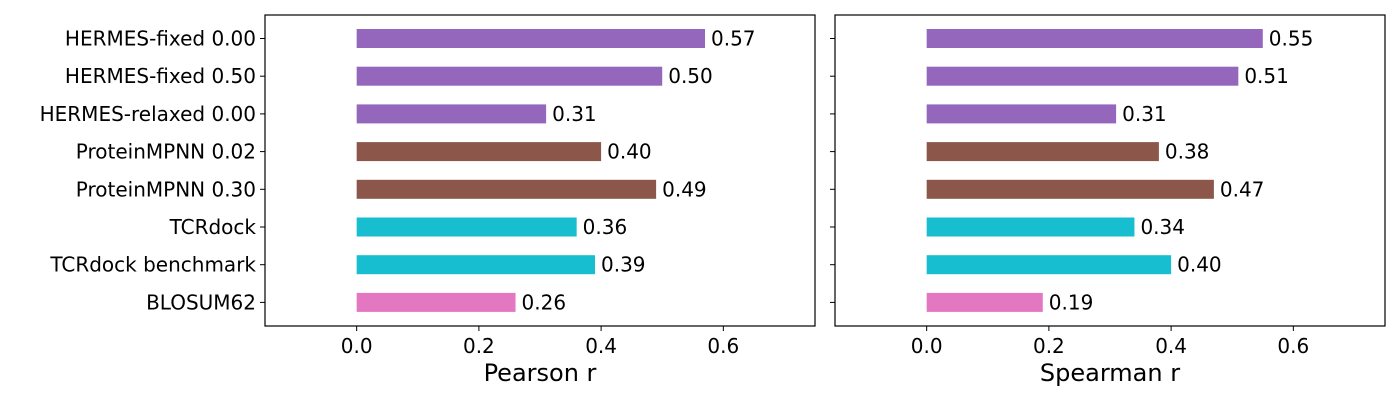  Describe the element at coordinates (160, 76) in the screenshot. I see `category-label: HERMES-fixed 0.50` at that location.